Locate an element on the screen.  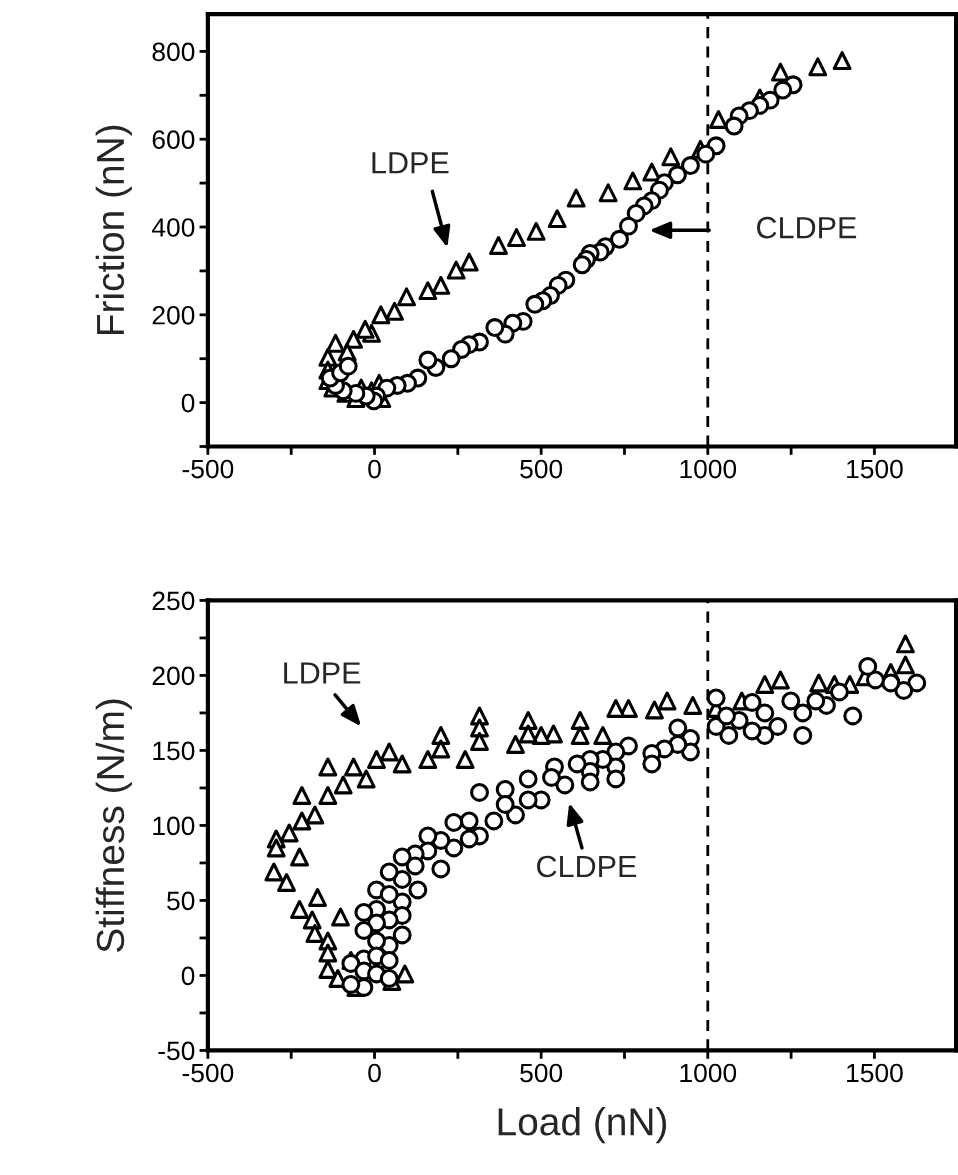
y-axis-title: Stiffness (N/m) is located at coordinates (113, 825).